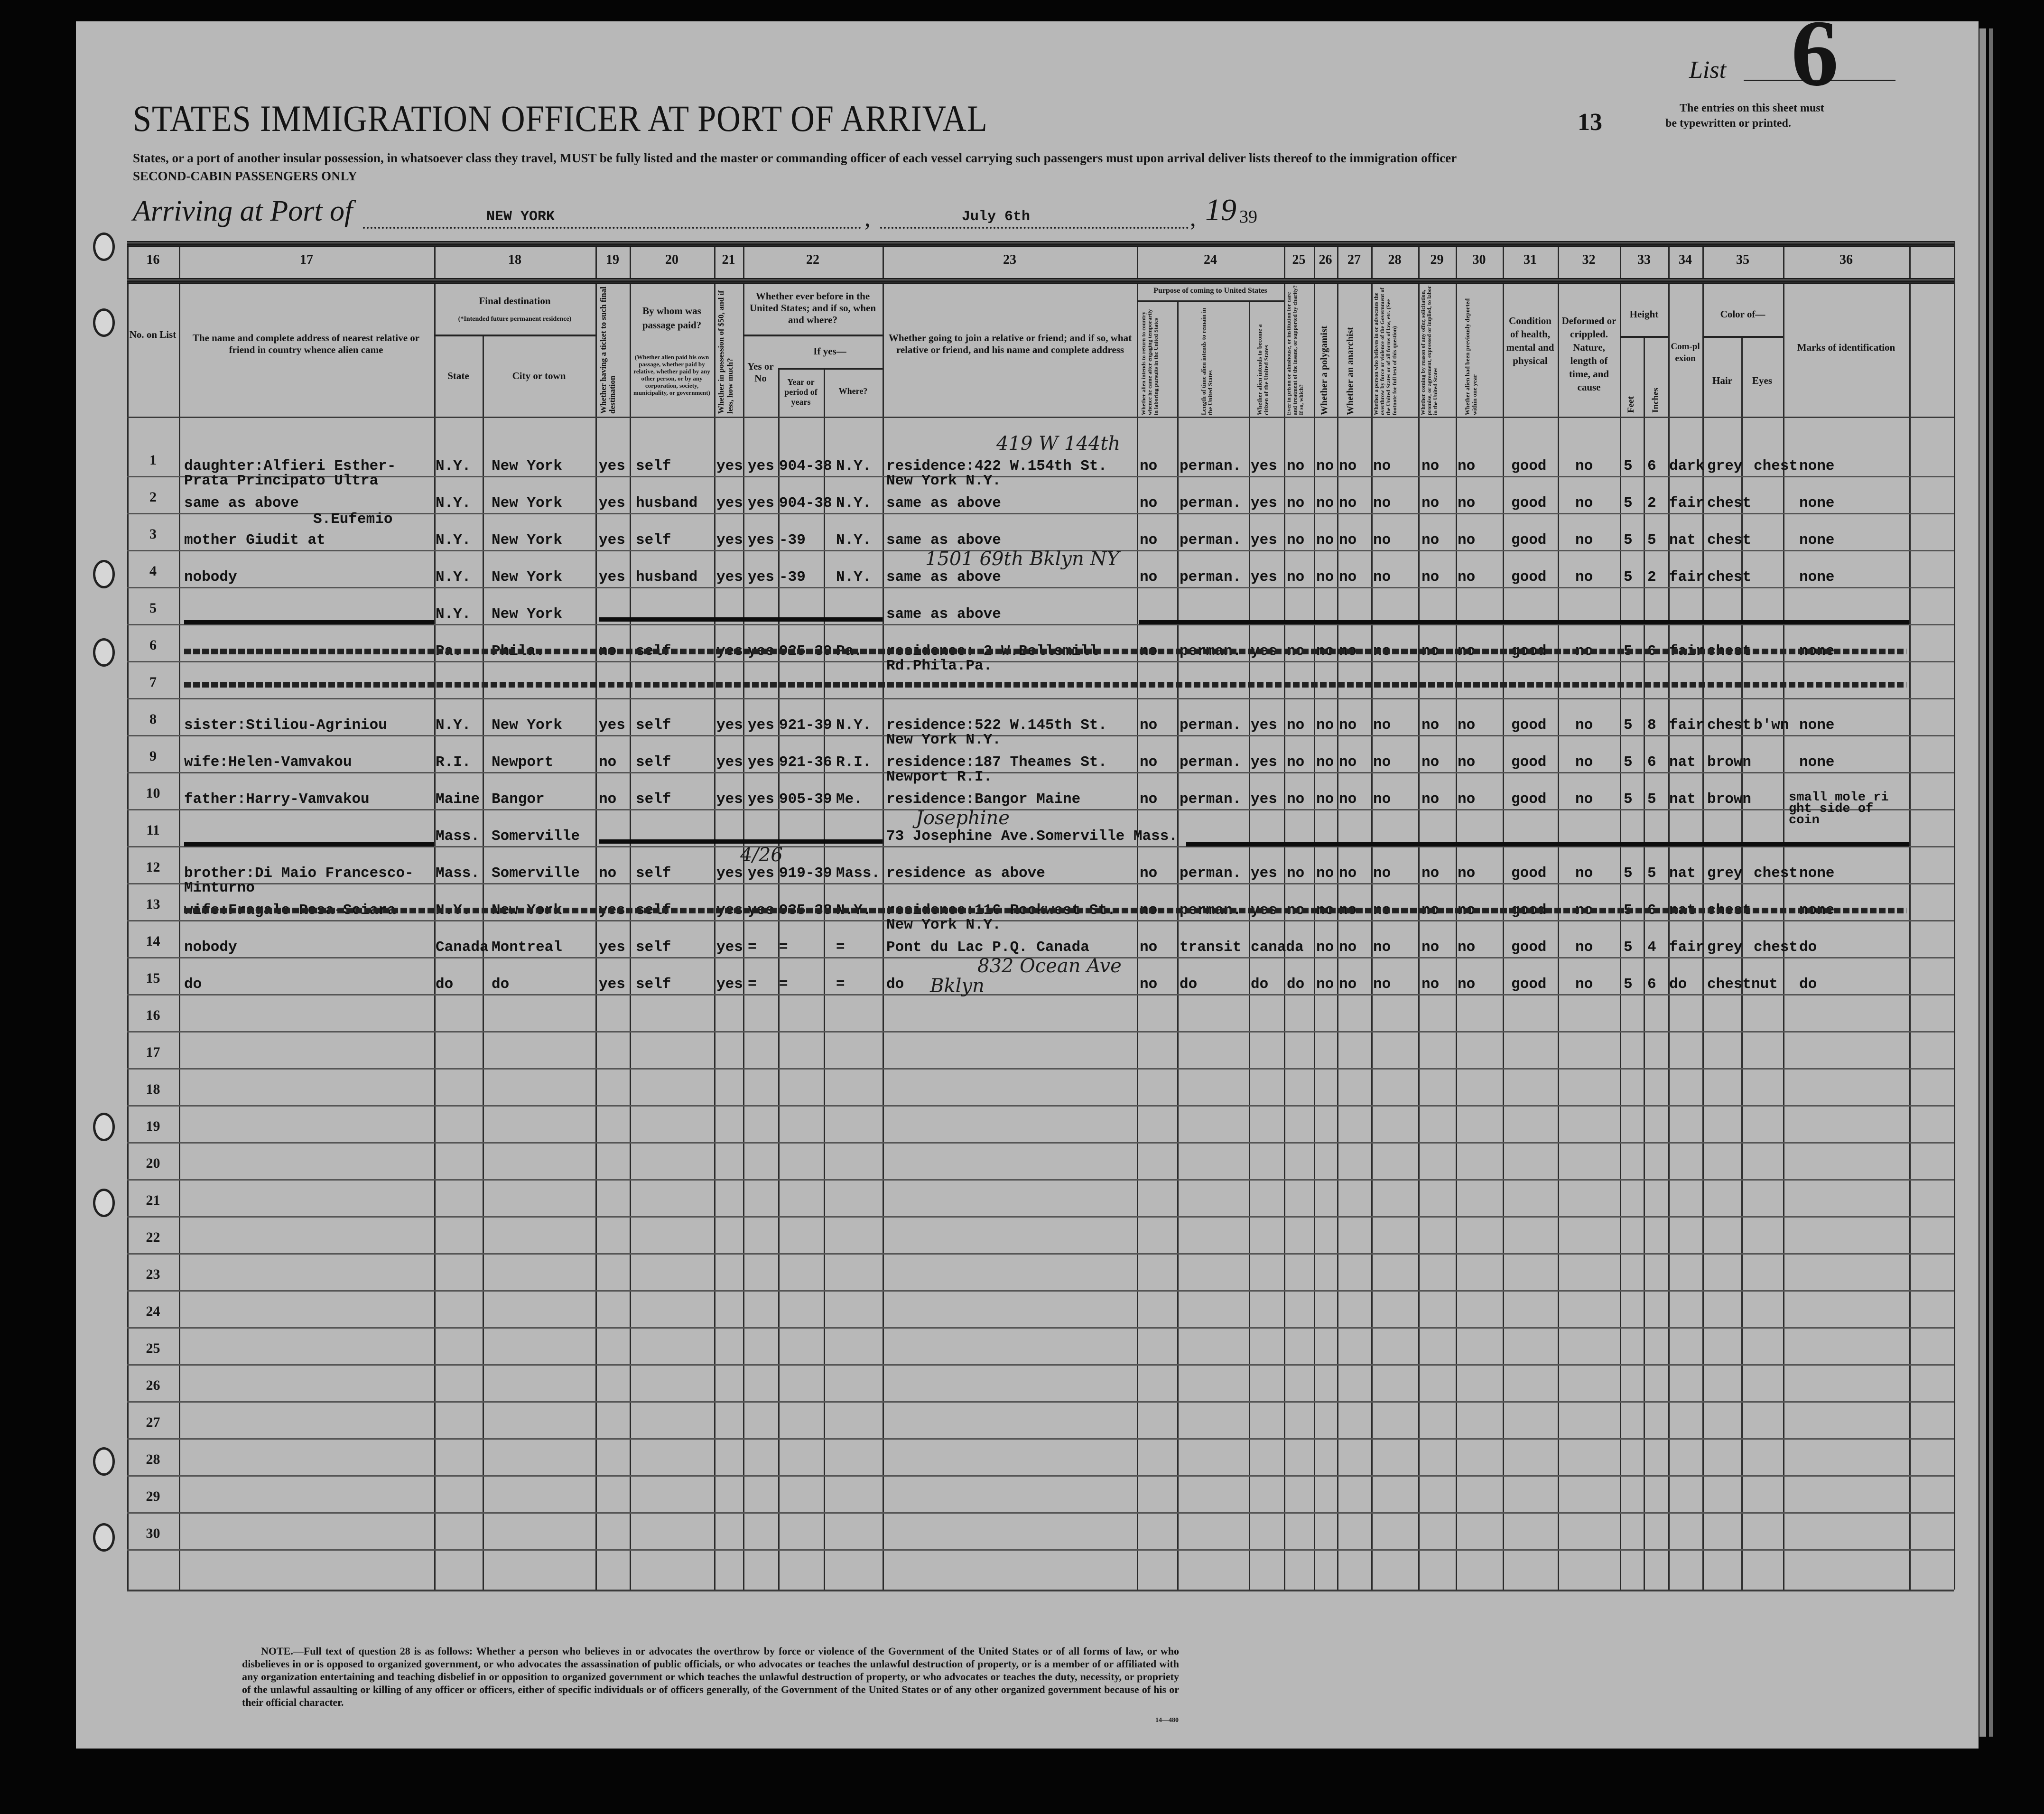 The image size is (2044, 1814). I want to click on list-label: List, so click(1708, 70).